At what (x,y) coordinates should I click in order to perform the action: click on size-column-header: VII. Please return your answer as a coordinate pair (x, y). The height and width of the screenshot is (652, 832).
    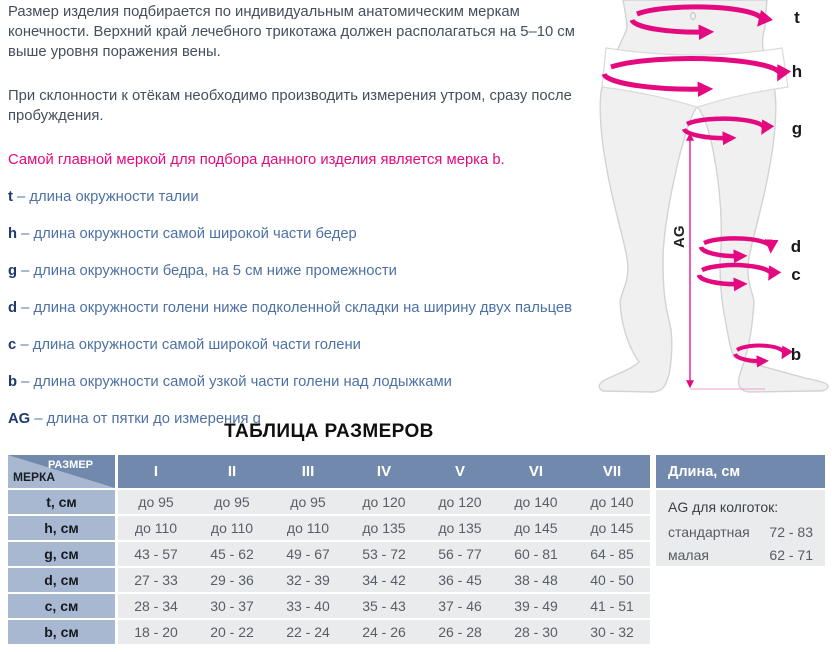
    Looking at the image, I should click on (612, 471).